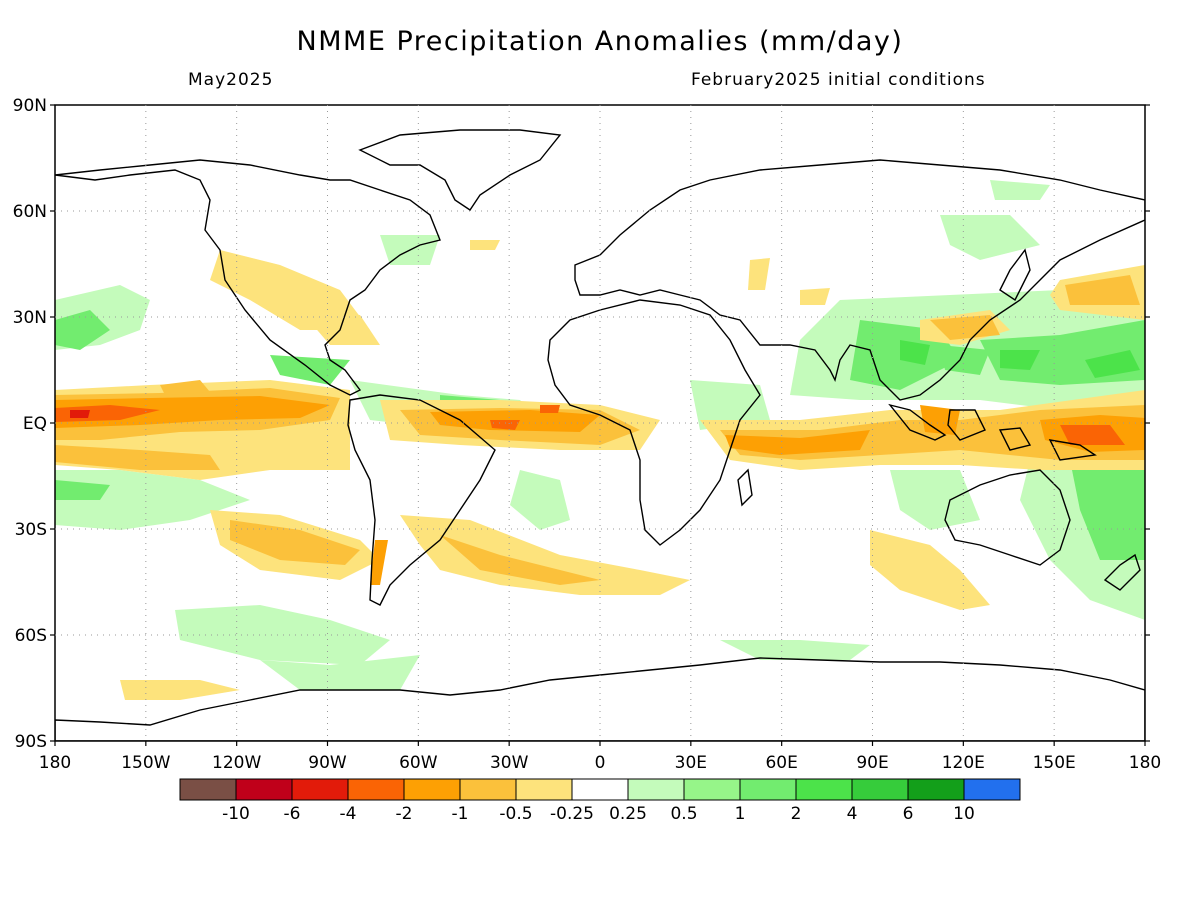 Image resolution: width=1200 pixels, height=900 pixels. What do you see at coordinates (1020, 359) in the screenshot?
I see `positive-strong-areas` at bounding box center [1020, 359].